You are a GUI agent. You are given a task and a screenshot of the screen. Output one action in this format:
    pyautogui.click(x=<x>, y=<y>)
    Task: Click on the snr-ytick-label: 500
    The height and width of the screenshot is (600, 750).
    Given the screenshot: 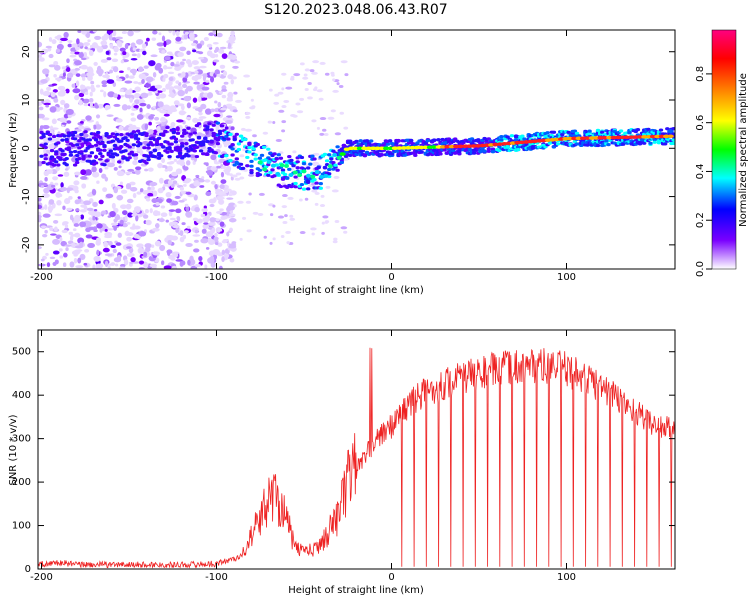 What is the action you would take?
    pyautogui.click(x=21, y=352)
    